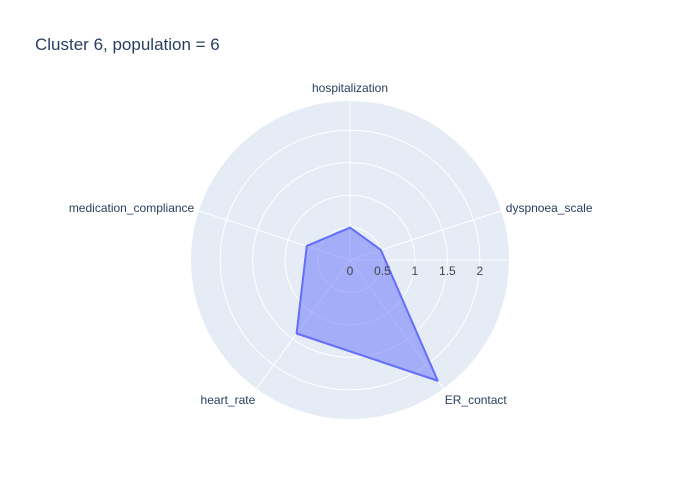 The width and height of the screenshot is (700, 500). I want to click on angular-label-hospitalization: hospitalization, so click(350, 88).